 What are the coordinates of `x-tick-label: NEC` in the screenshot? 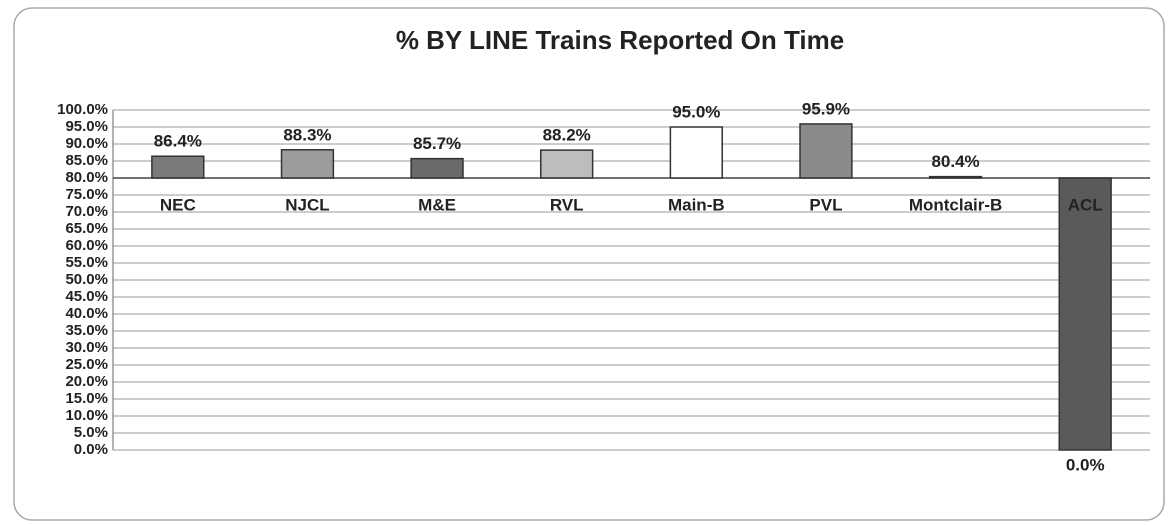 It's located at (178, 204).